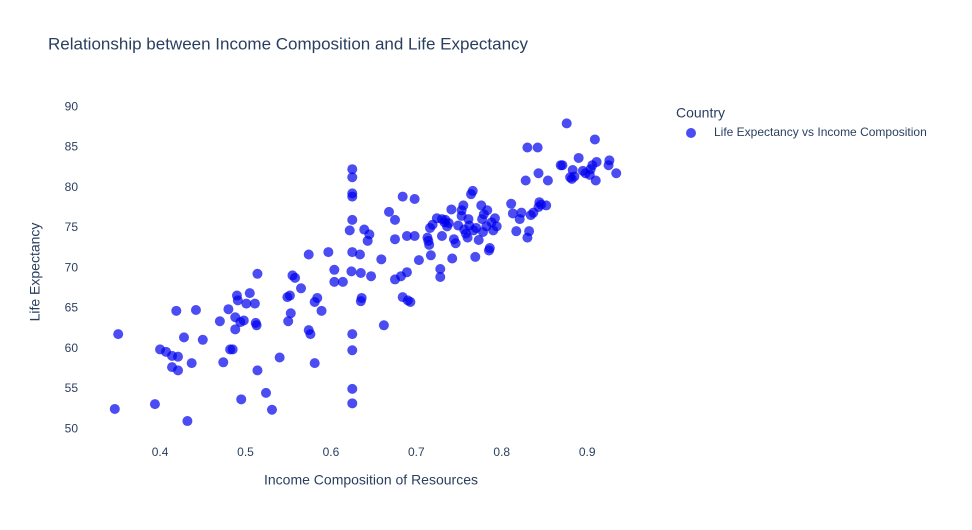 The width and height of the screenshot is (972, 530). What do you see at coordinates (587, 452) in the screenshot?
I see `x-tick-label: 0.9` at bounding box center [587, 452].